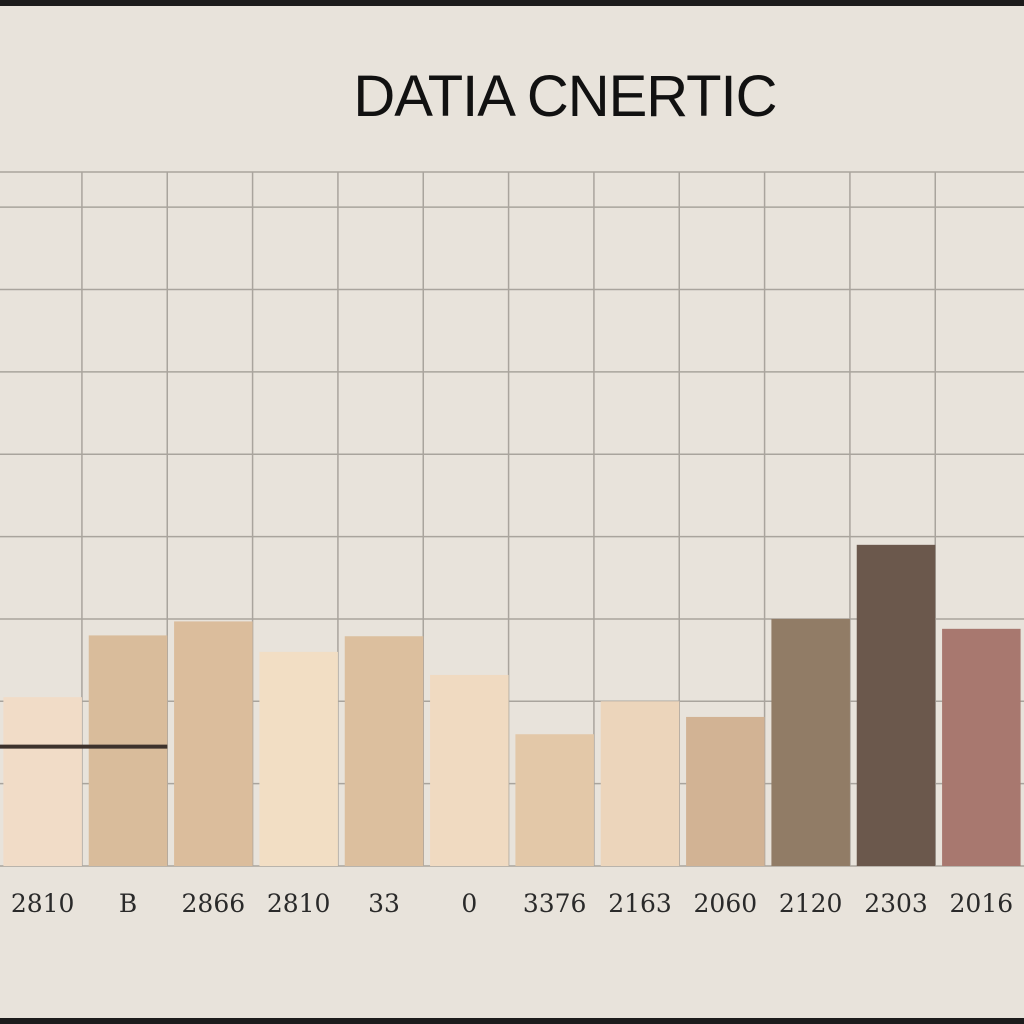 Image resolution: width=1024 pixels, height=1024 pixels. What do you see at coordinates (896, 903) in the screenshot?
I see `x-tick-label: 2303` at bounding box center [896, 903].